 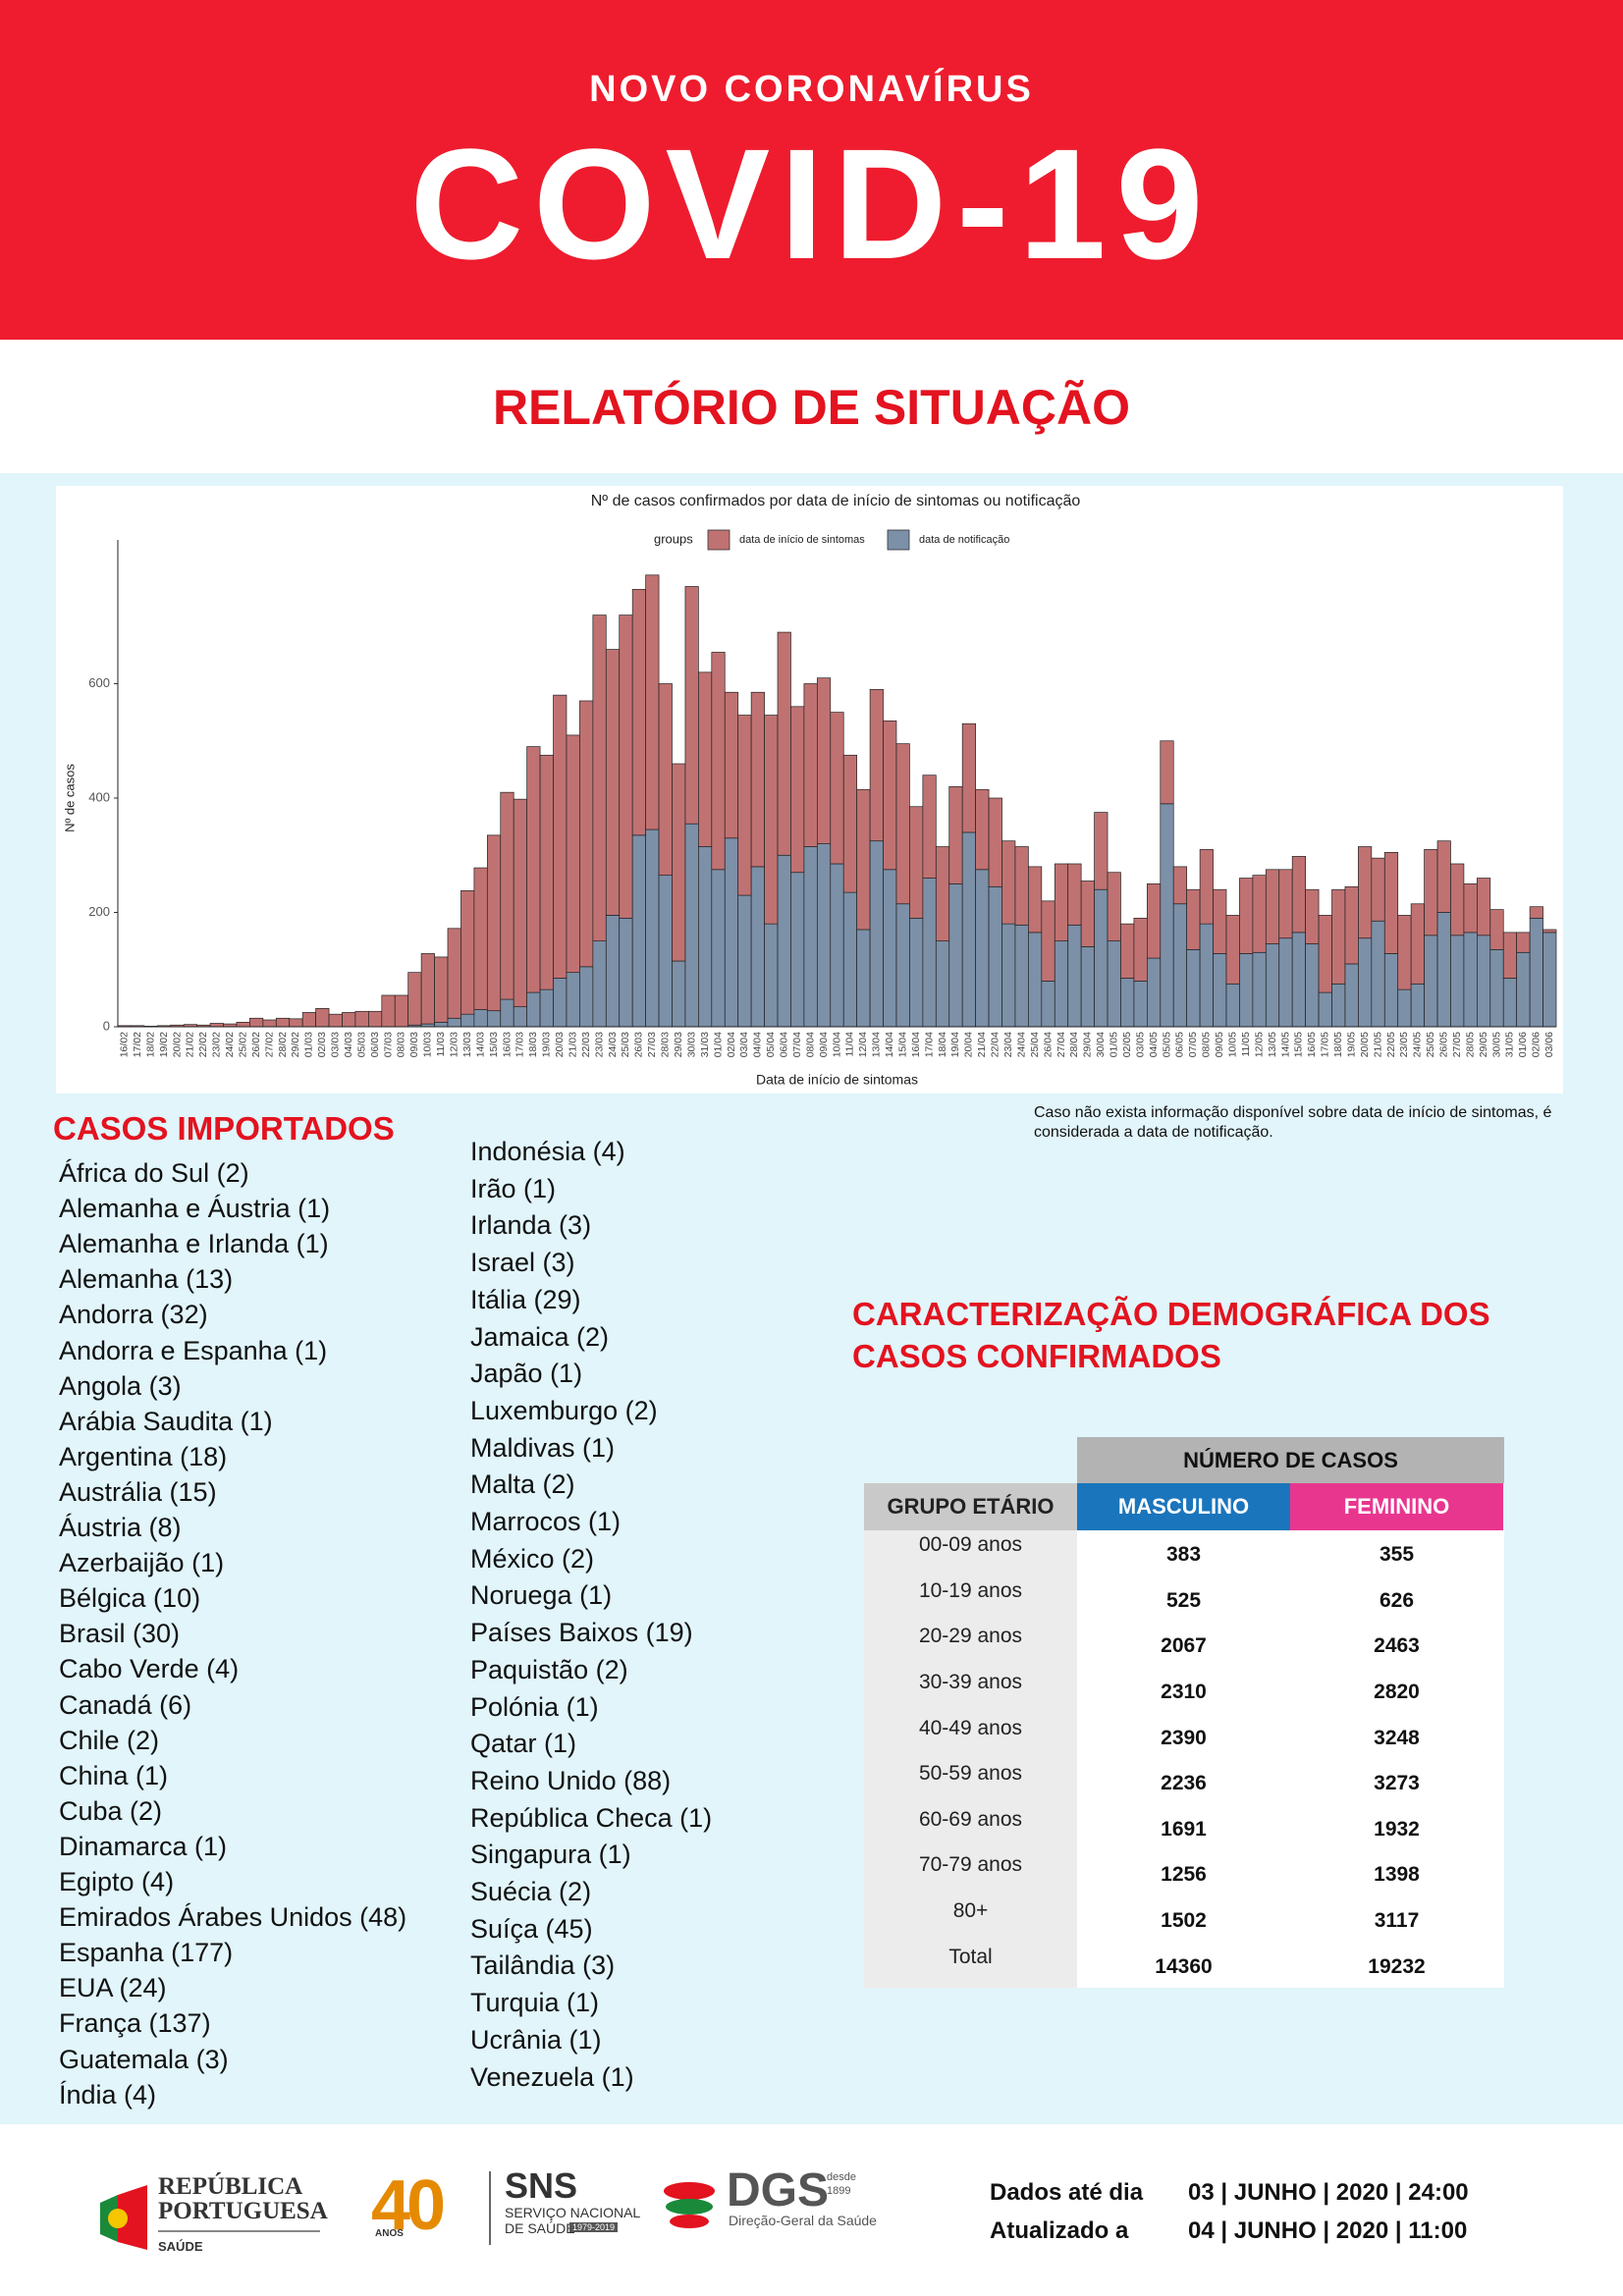 What do you see at coordinates (1549, 1045) in the screenshot?
I see `x-tick-label: 03/06` at bounding box center [1549, 1045].